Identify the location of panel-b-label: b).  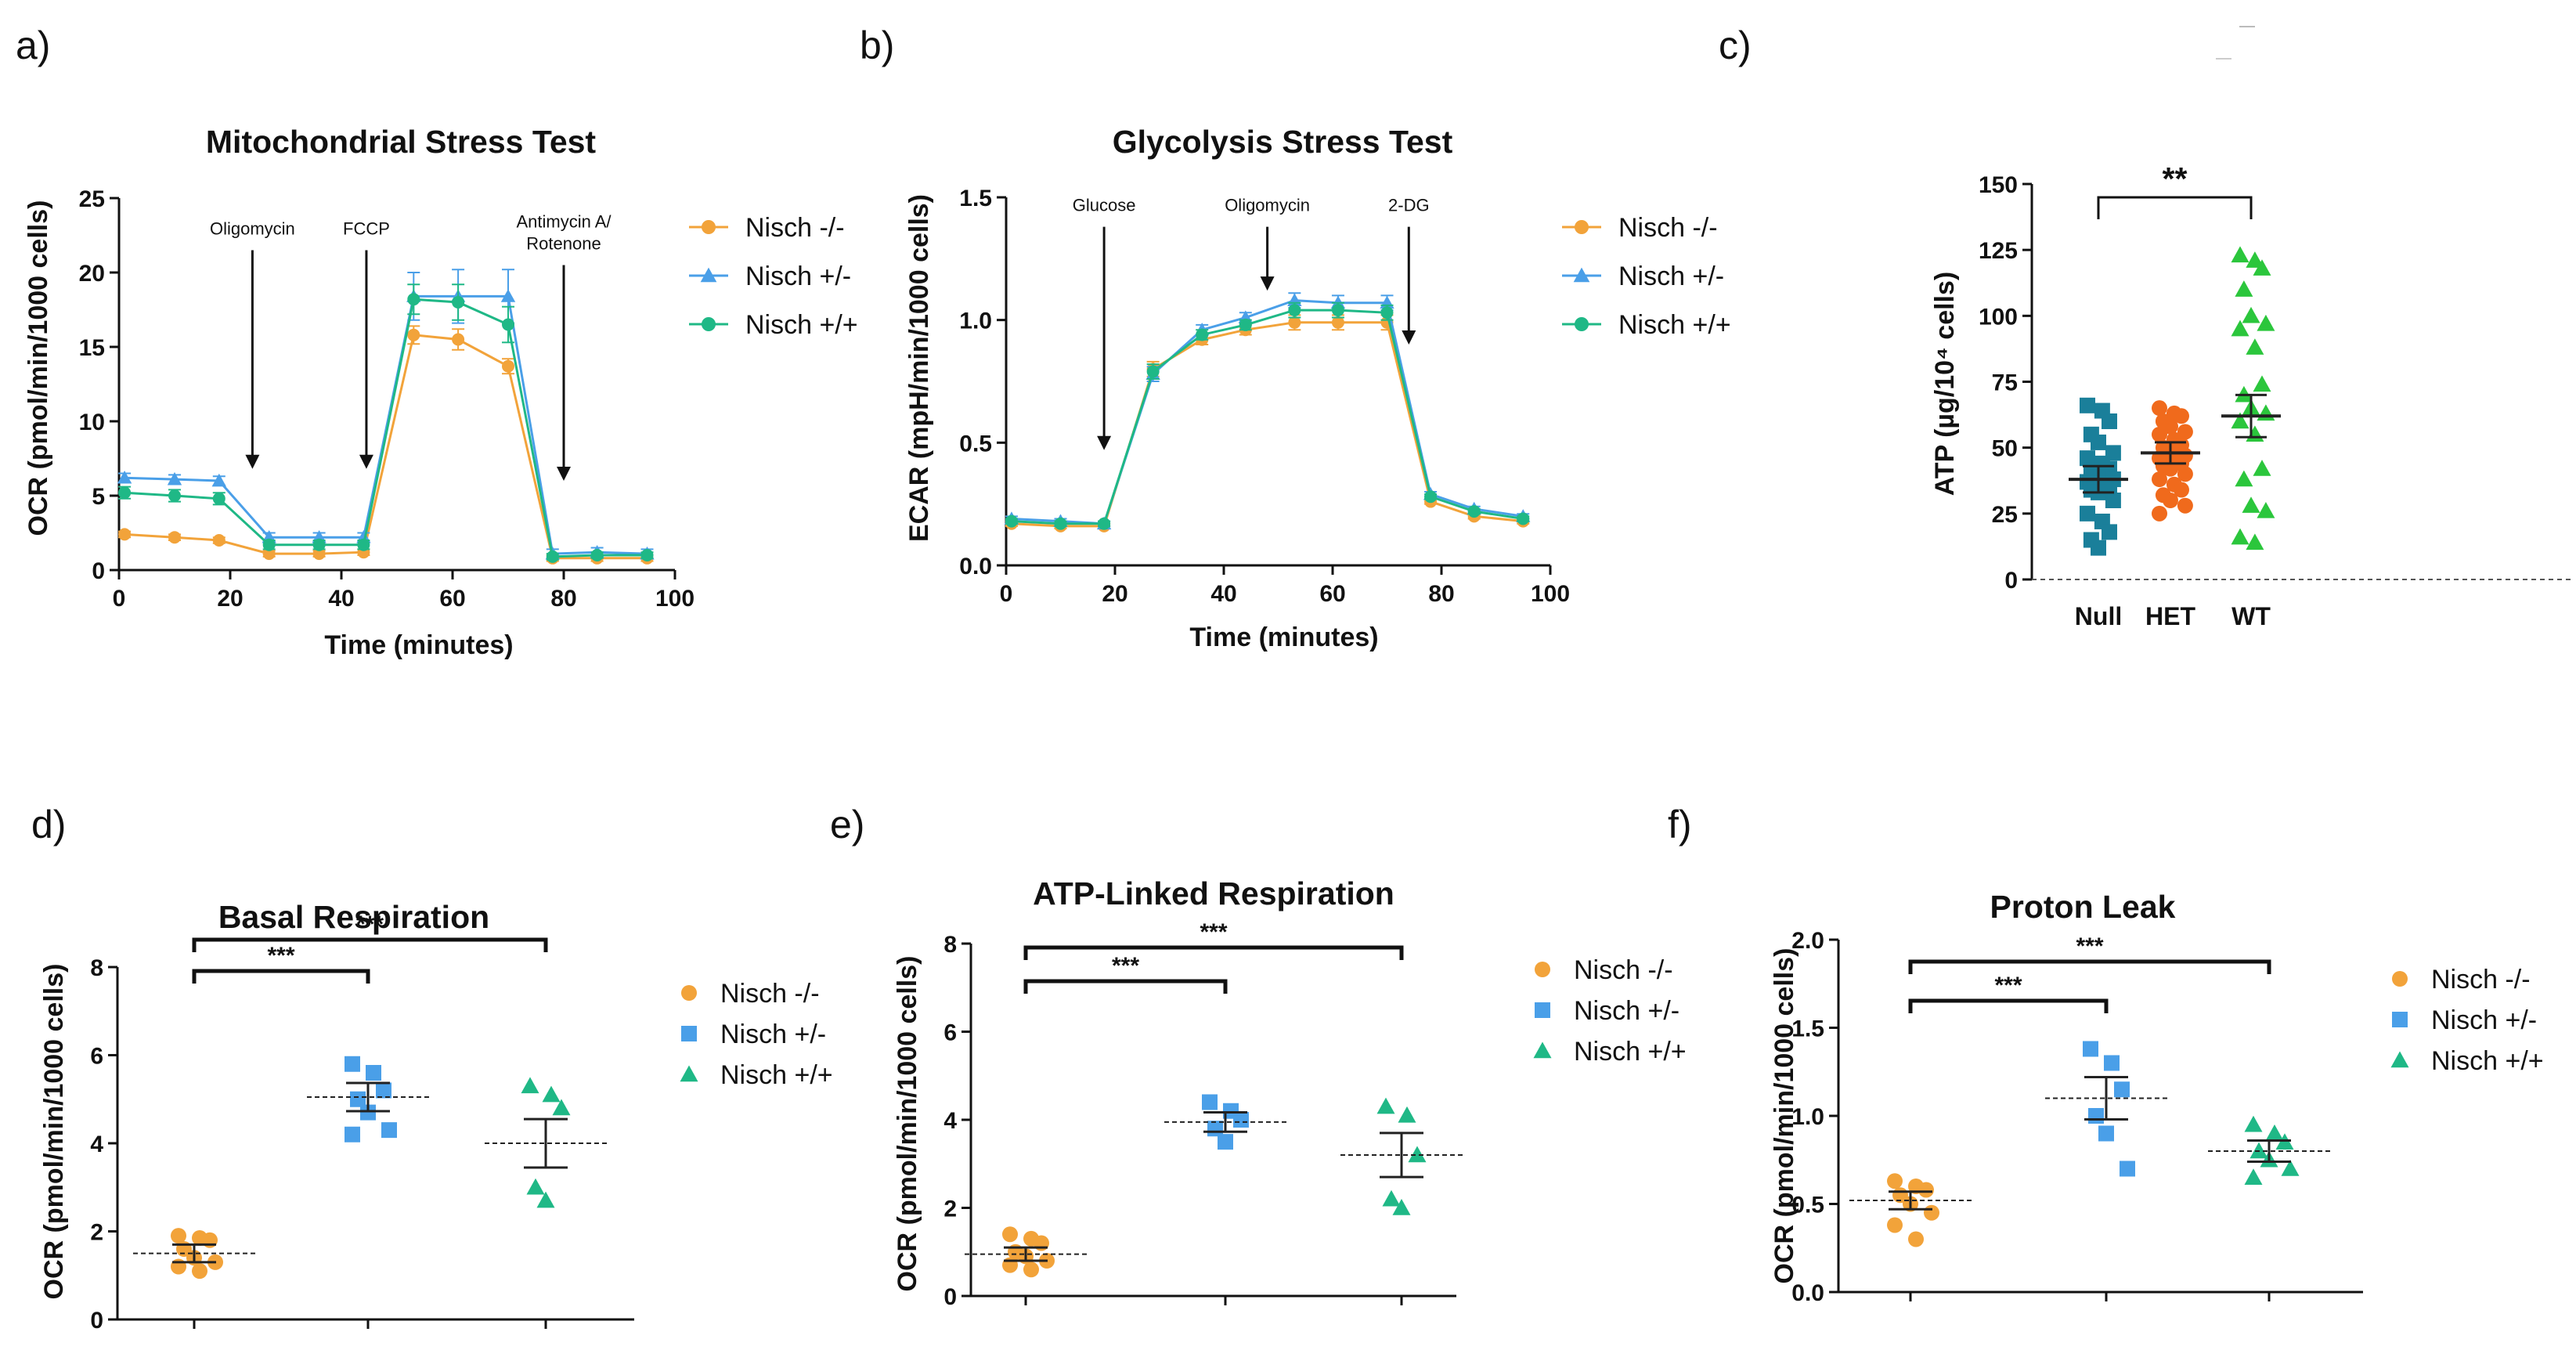
(877, 45).